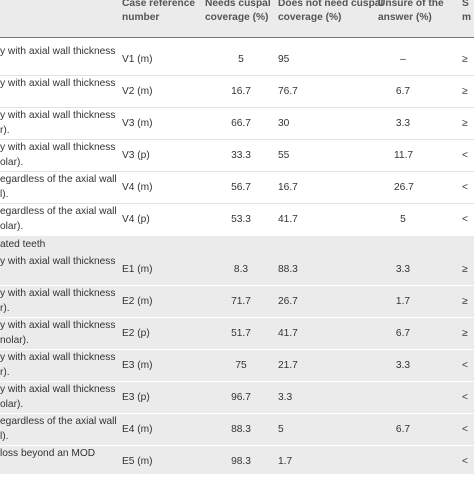 The height and width of the screenshot is (479, 474). I want to click on unsure-cell: 5, so click(403, 219).